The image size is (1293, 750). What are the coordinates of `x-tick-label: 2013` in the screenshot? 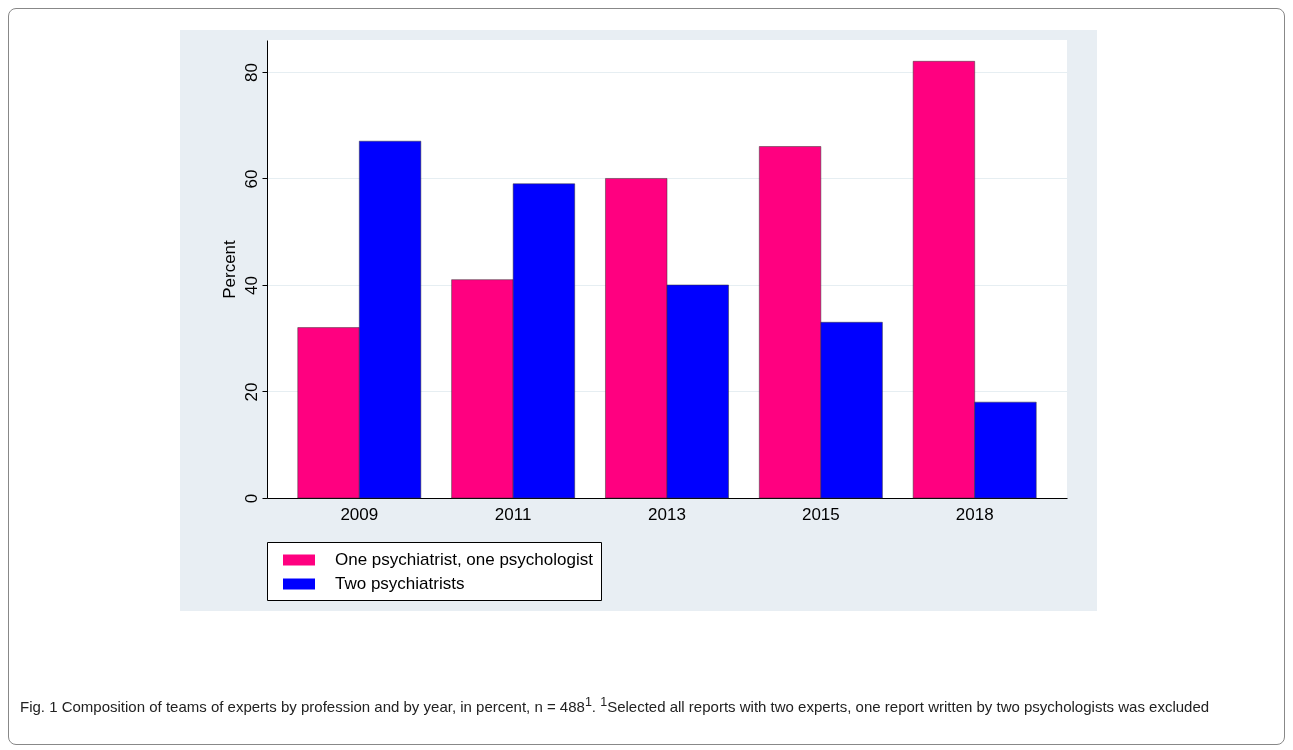 It's located at (667, 514).